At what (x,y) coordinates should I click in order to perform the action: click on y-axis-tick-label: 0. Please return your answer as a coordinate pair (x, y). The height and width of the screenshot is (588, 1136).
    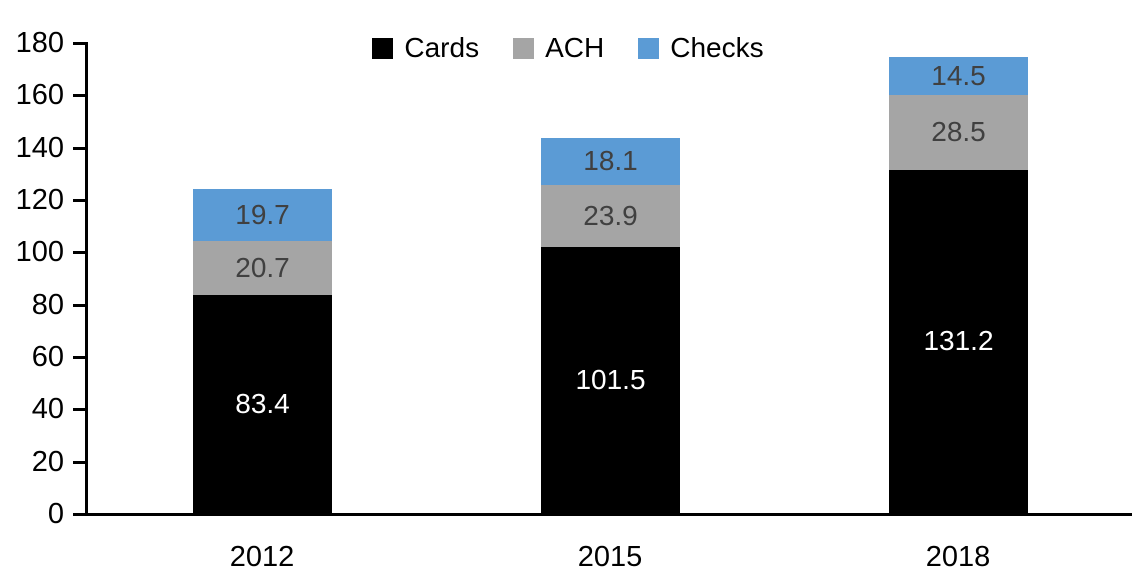
    Looking at the image, I should click on (55, 514).